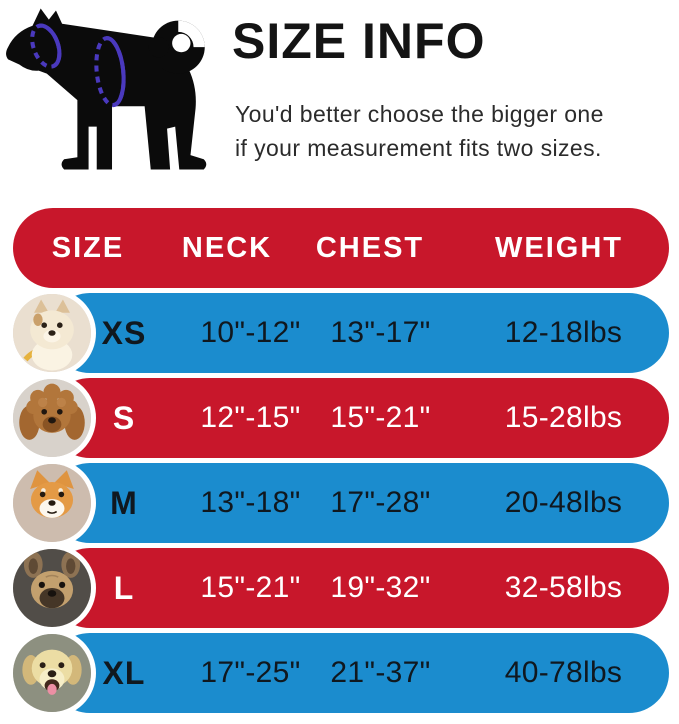  I want to click on neck-cell: 12"-15", so click(250, 417).